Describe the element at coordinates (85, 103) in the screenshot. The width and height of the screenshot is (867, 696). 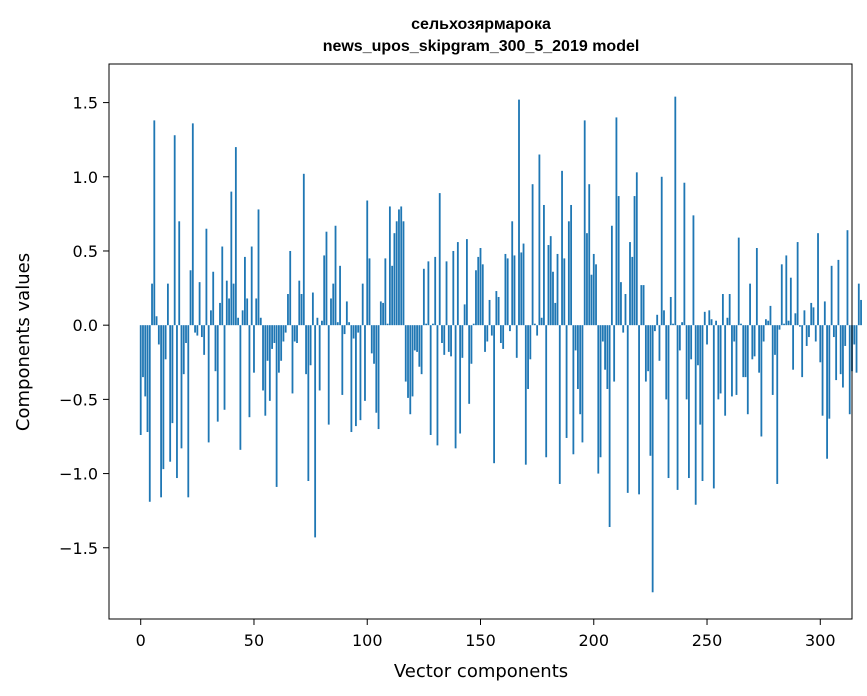
I see `y-tick-label: 1.5` at that location.